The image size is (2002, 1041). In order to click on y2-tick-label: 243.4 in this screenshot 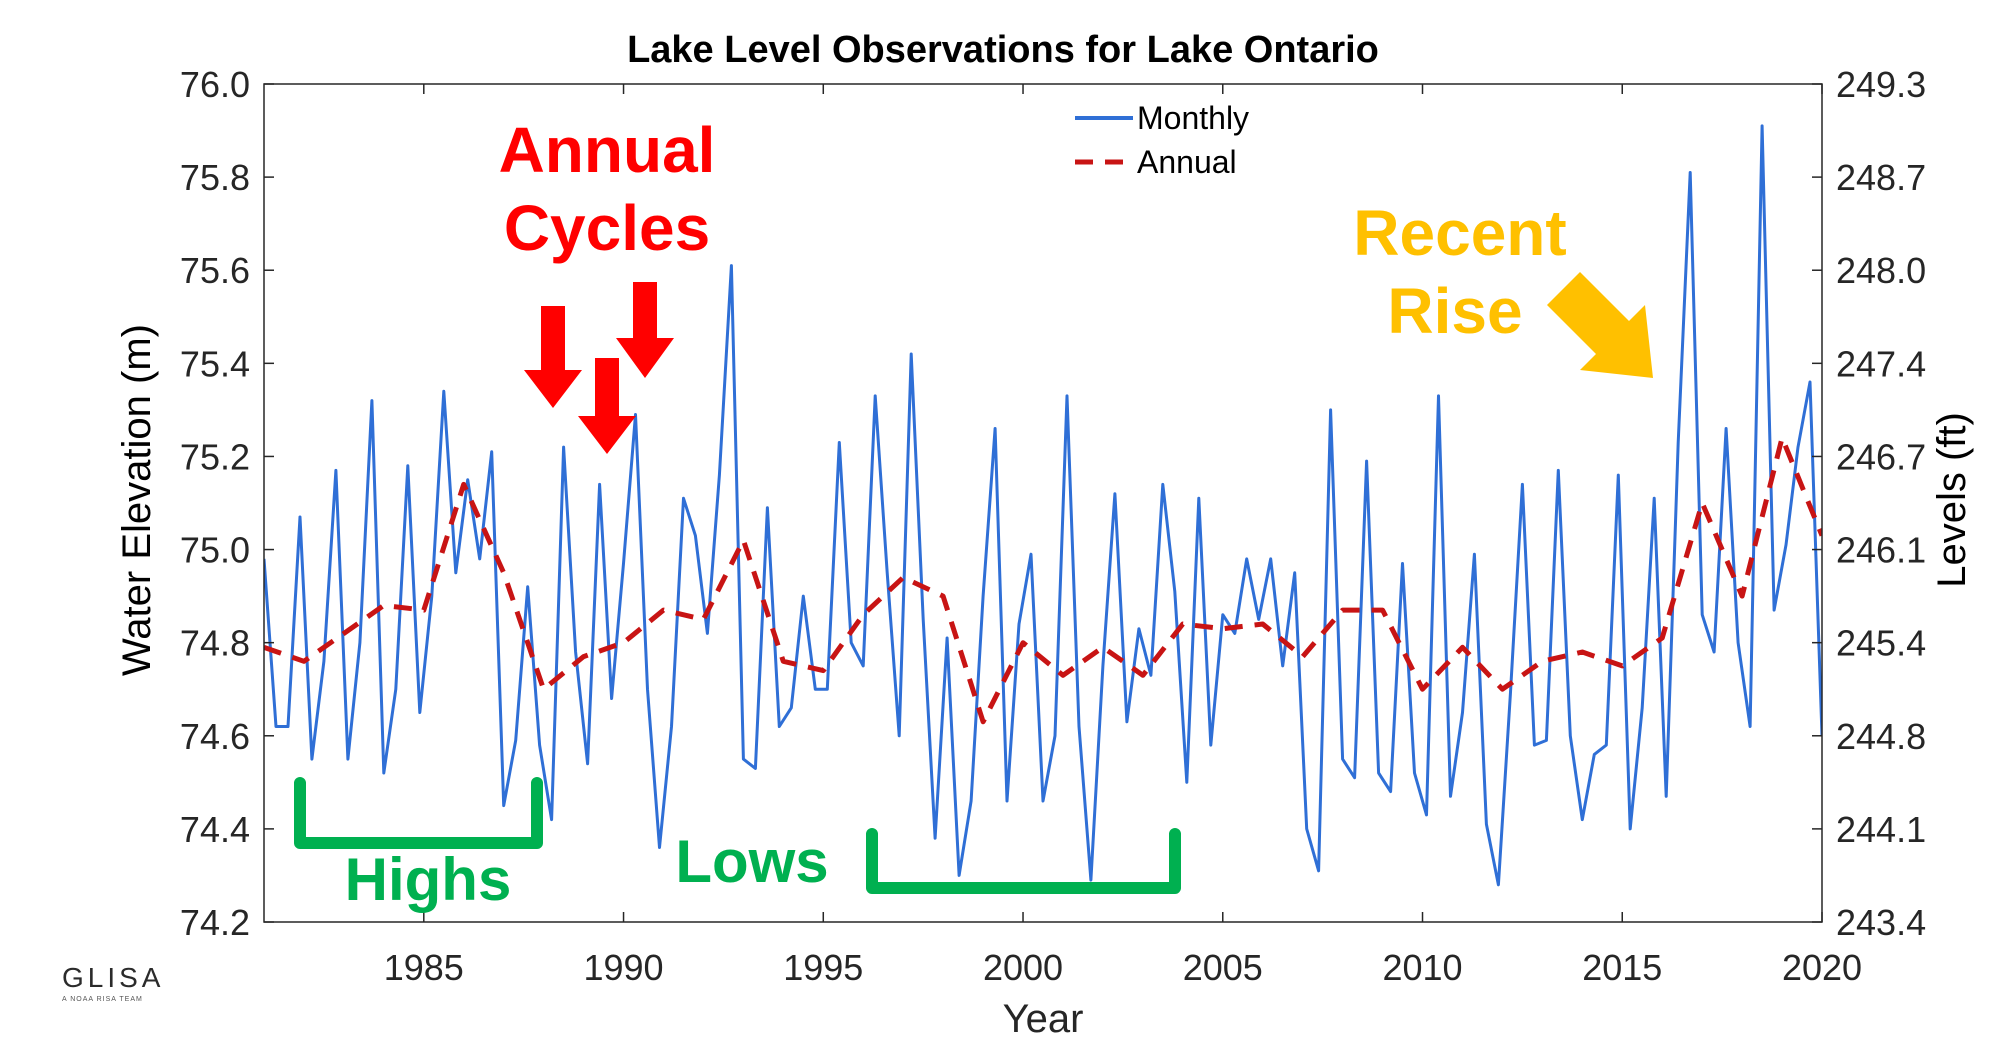, I will do `click(1881, 922)`.